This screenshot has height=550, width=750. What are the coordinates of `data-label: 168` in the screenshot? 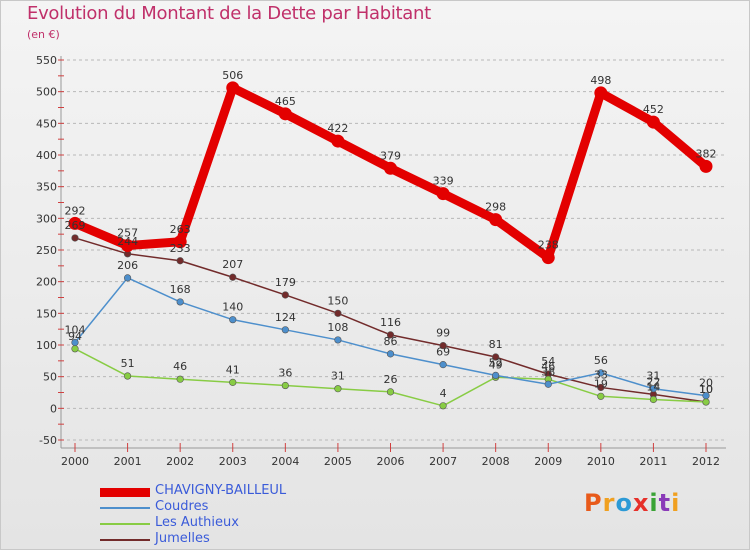 It's located at (180, 289).